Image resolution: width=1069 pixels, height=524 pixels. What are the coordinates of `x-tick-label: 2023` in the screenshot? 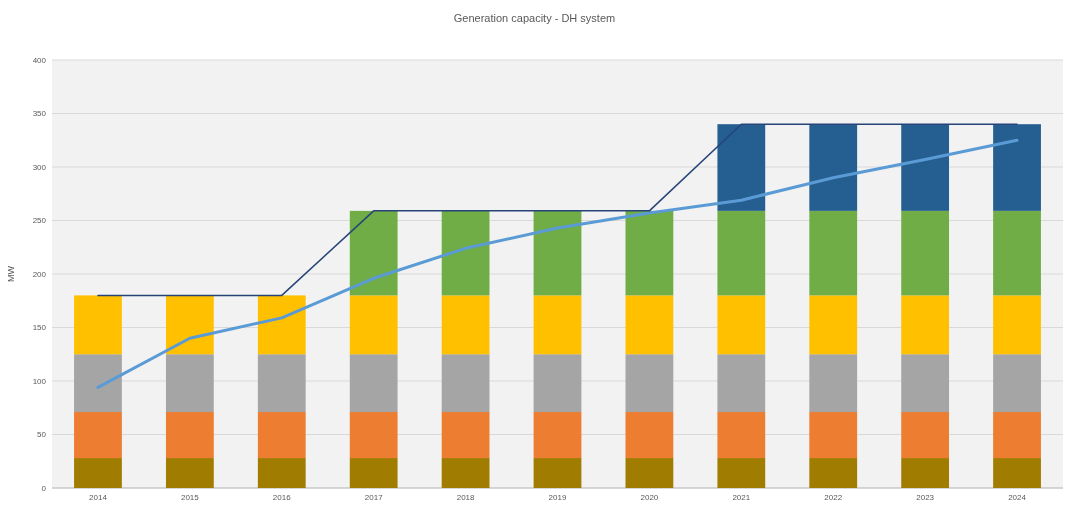 It's located at (925, 497).